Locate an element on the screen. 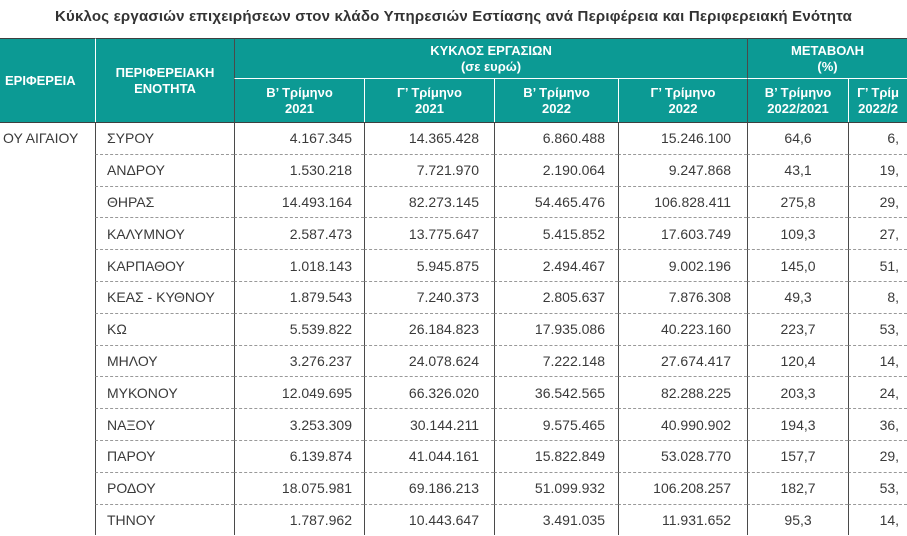 The width and height of the screenshot is (907, 536). subheader-change-q3: Γ’ Τρίμ 2022/2 is located at coordinates (877, 100).